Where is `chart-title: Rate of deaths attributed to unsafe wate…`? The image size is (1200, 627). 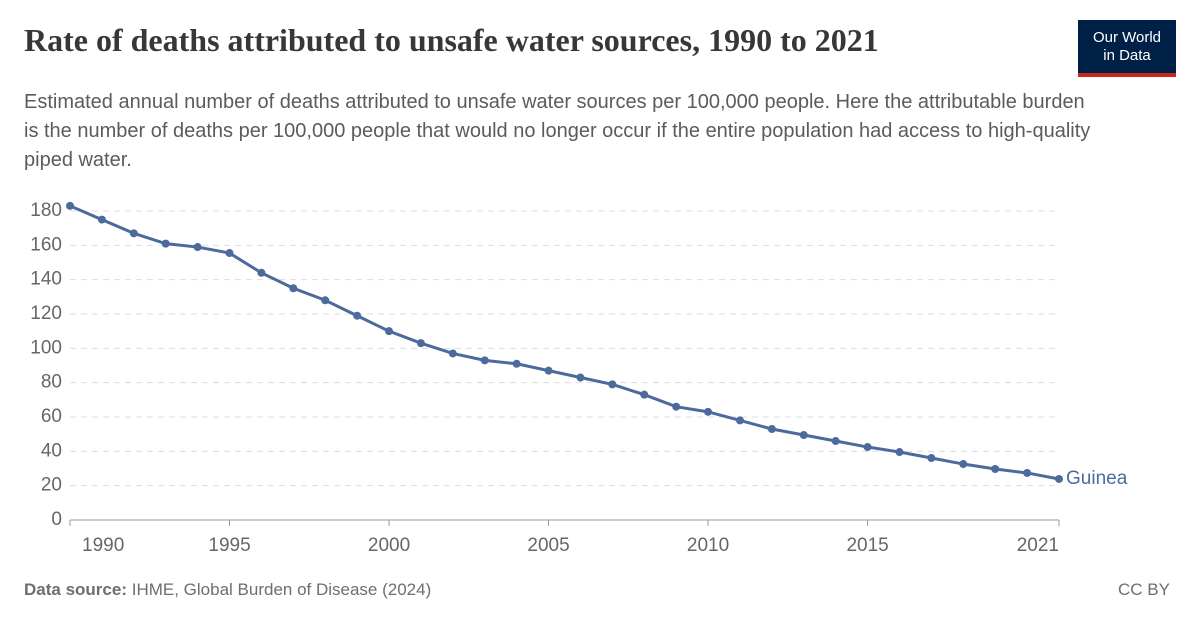 chart-title: Rate of deaths attributed to unsafe wate… is located at coordinates (451, 40).